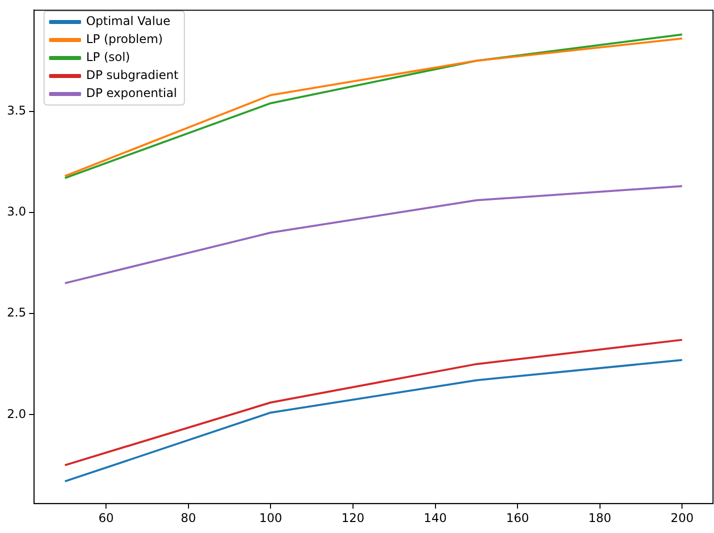 Image resolution: width=714 pixels, height=533 pixels. What do you see at coordinates (353, 517) in the screenshot?
I see `x-tick-label: 120` at bounding box center [353, 517].